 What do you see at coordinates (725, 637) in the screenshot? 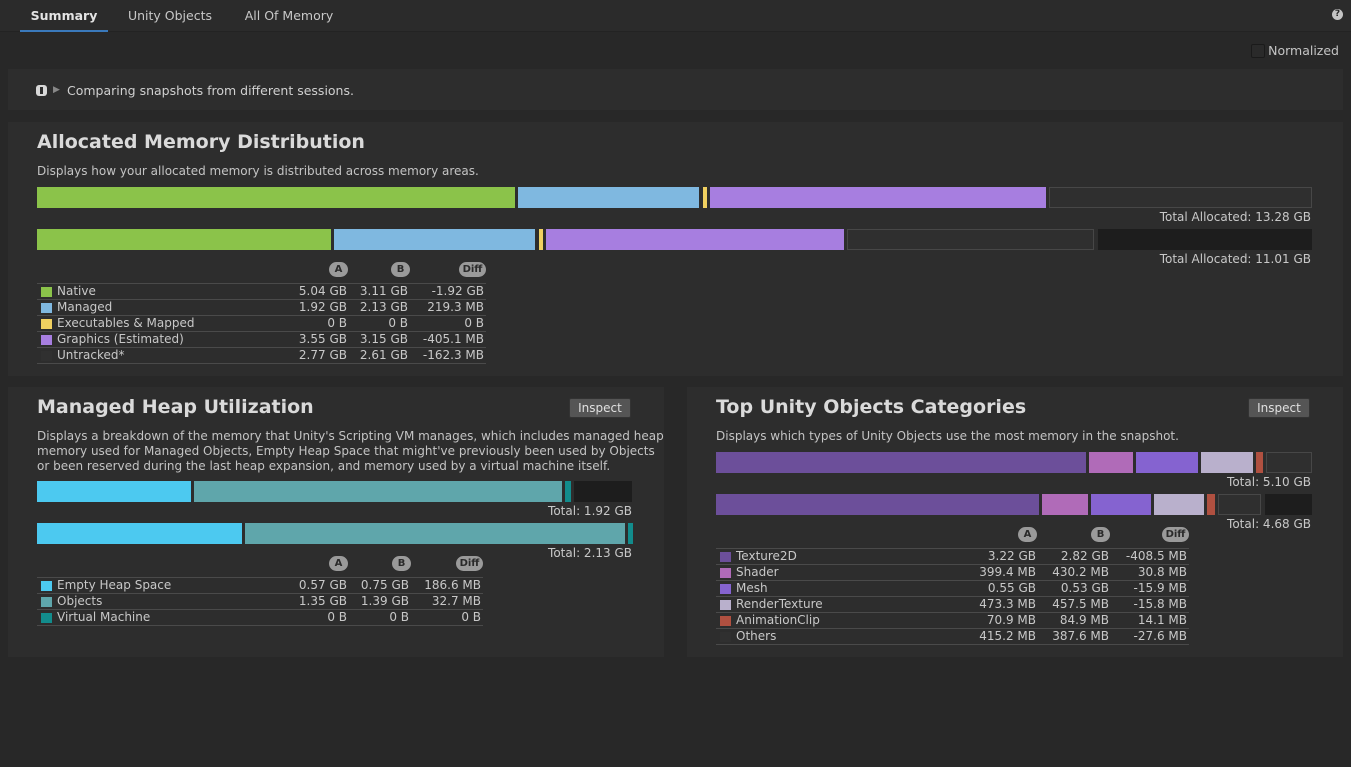
I see `swatch-others` at bounding box center [725, 637].